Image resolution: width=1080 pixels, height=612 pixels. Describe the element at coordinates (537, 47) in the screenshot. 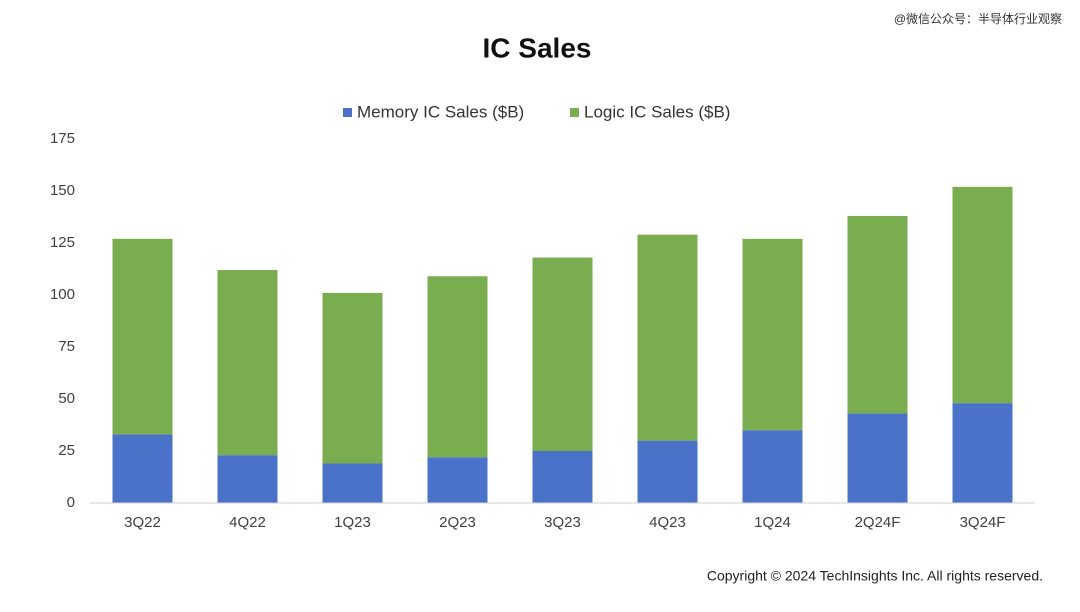

I see `chart-title: IC Sales` at that location.